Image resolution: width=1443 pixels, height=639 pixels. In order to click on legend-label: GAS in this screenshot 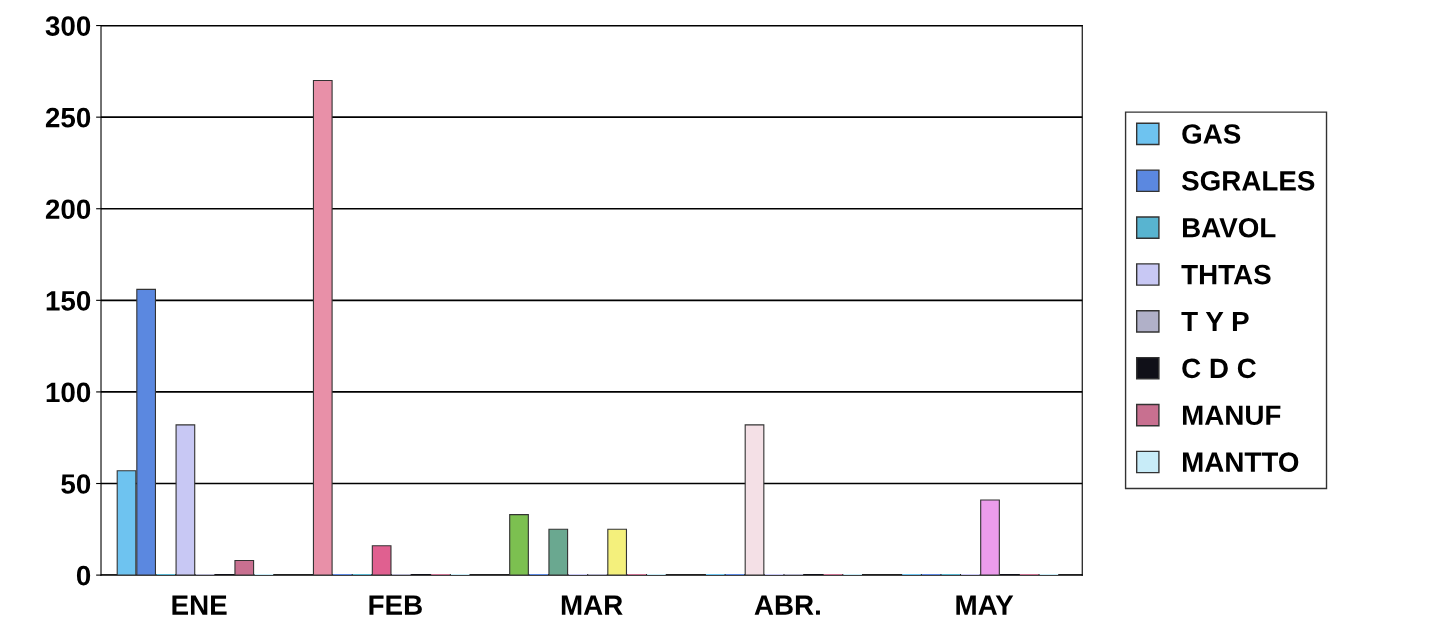, I will do `click(1211, 134)`.